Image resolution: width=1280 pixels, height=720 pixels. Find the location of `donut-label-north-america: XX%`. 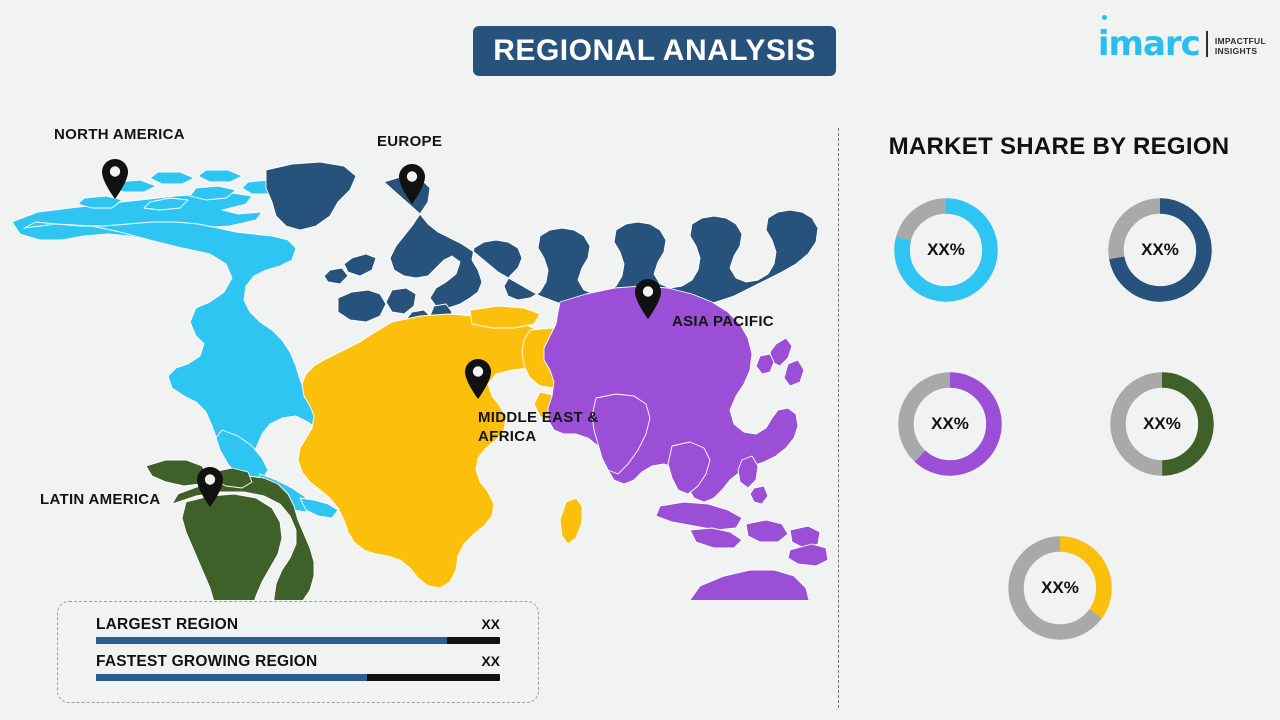

donut-label-north-america: XX% is located at coordinates (946, 249).